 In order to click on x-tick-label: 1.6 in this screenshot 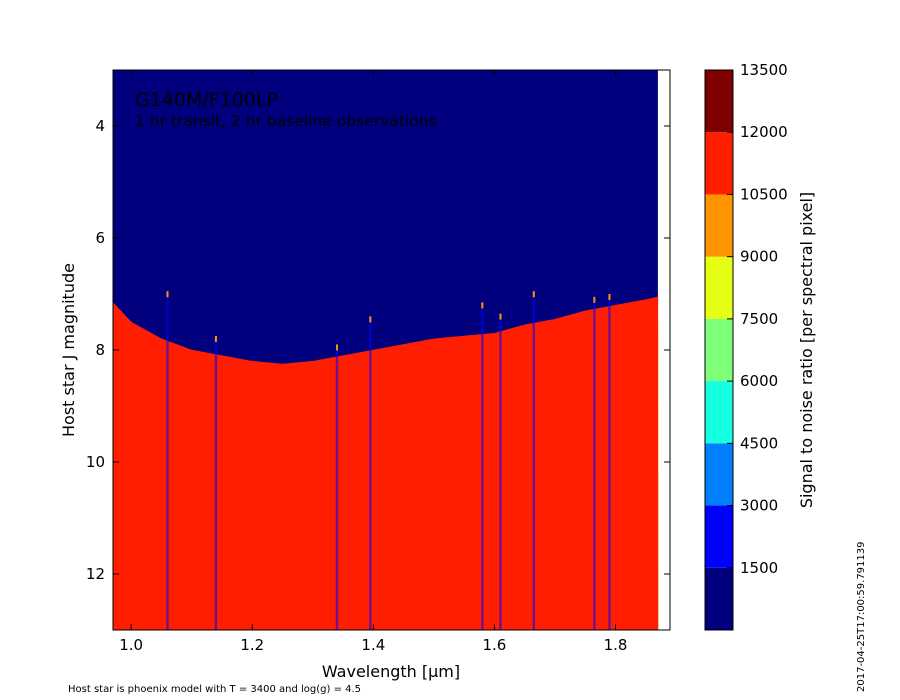, I will do `click(494, 645)`.